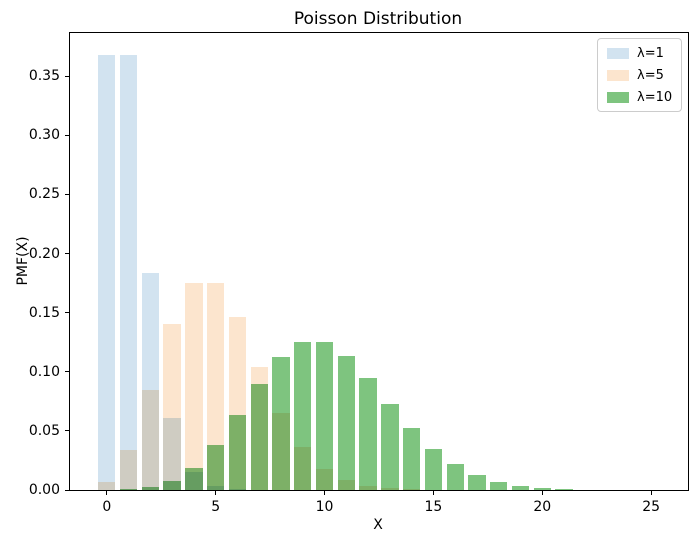 This screenshot has width=700, height=547. I want to click on lambda10-bar-x21, so click(564, 489).